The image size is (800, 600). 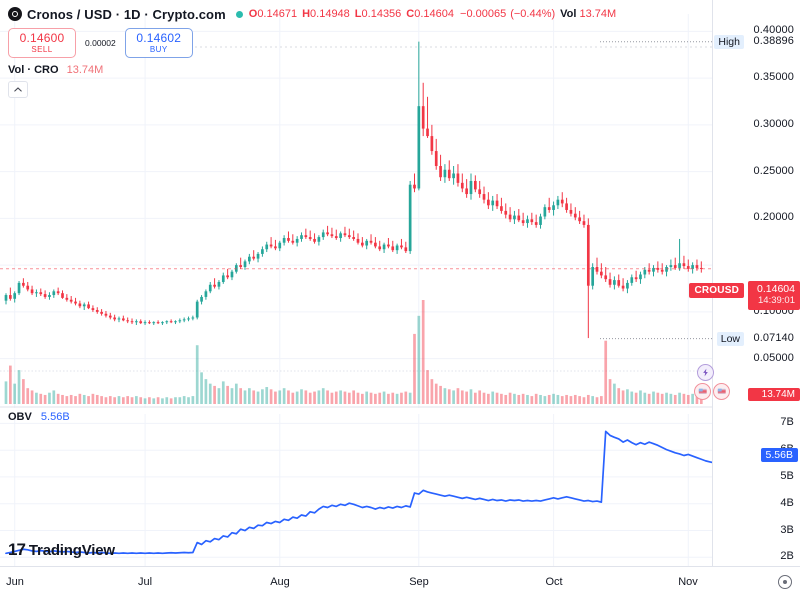 I want to click on buy-button: 0.14602 BUY, so click(x=158, y=43).